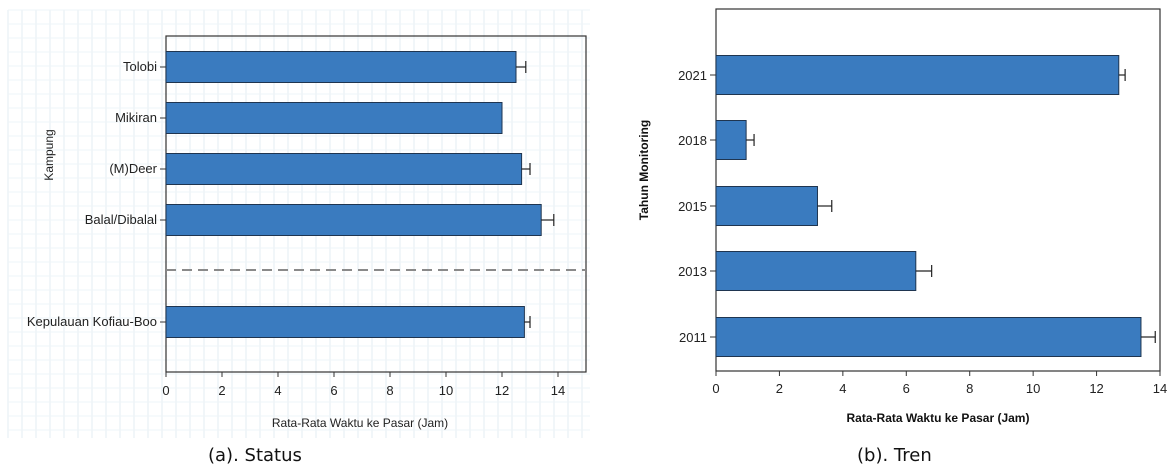 The width and height of the screenshot is (1173, 472). Describe the element at coordinates (692, 206) in the screenshot. I see `trend-y-tick-label: 2015` at that location.